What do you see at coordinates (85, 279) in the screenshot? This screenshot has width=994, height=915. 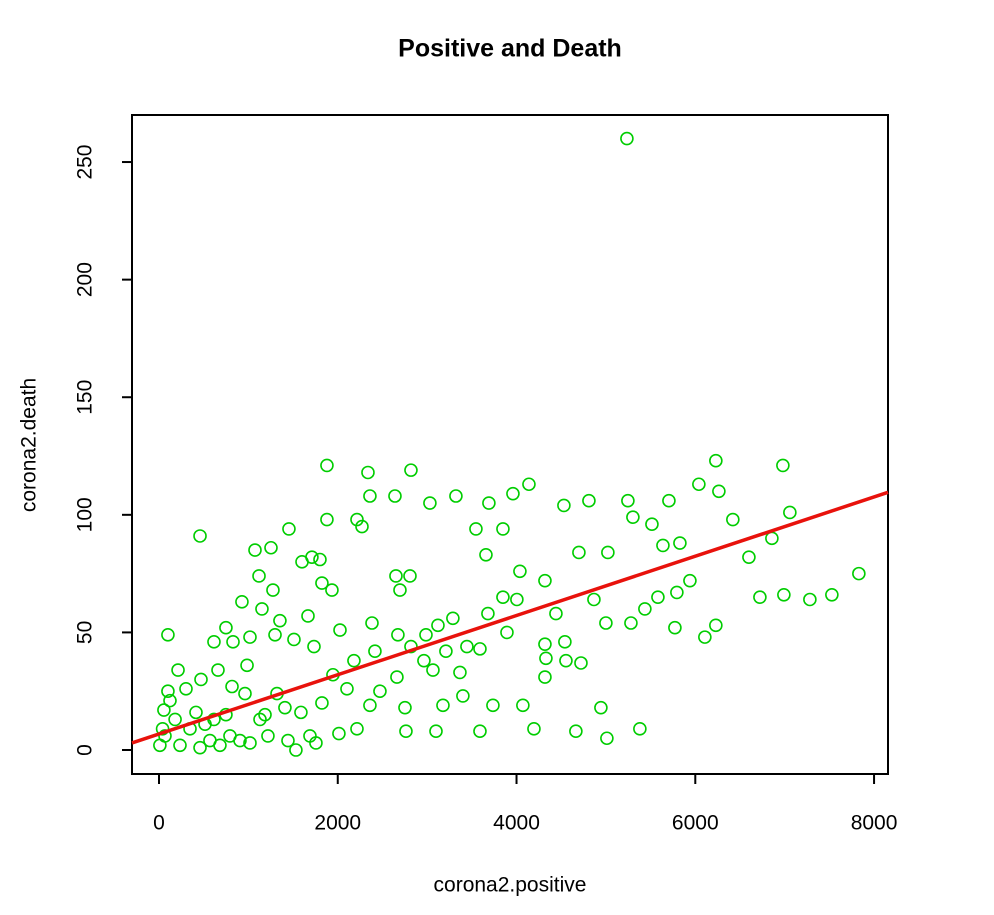 I see `y-tick-label: 200` at bounding box center [85, 279].